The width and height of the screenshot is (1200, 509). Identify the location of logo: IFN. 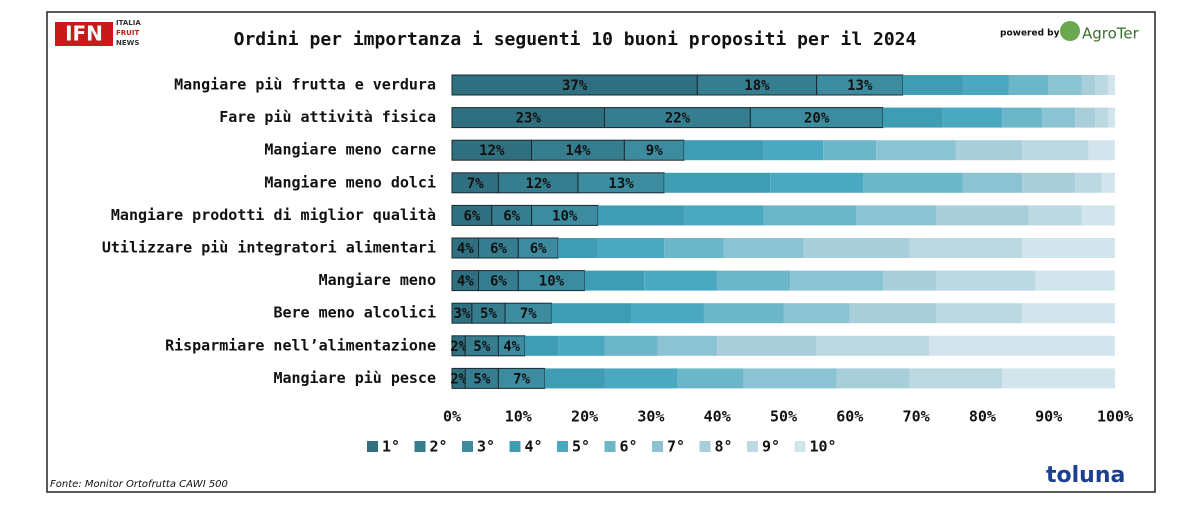
(84, 34).